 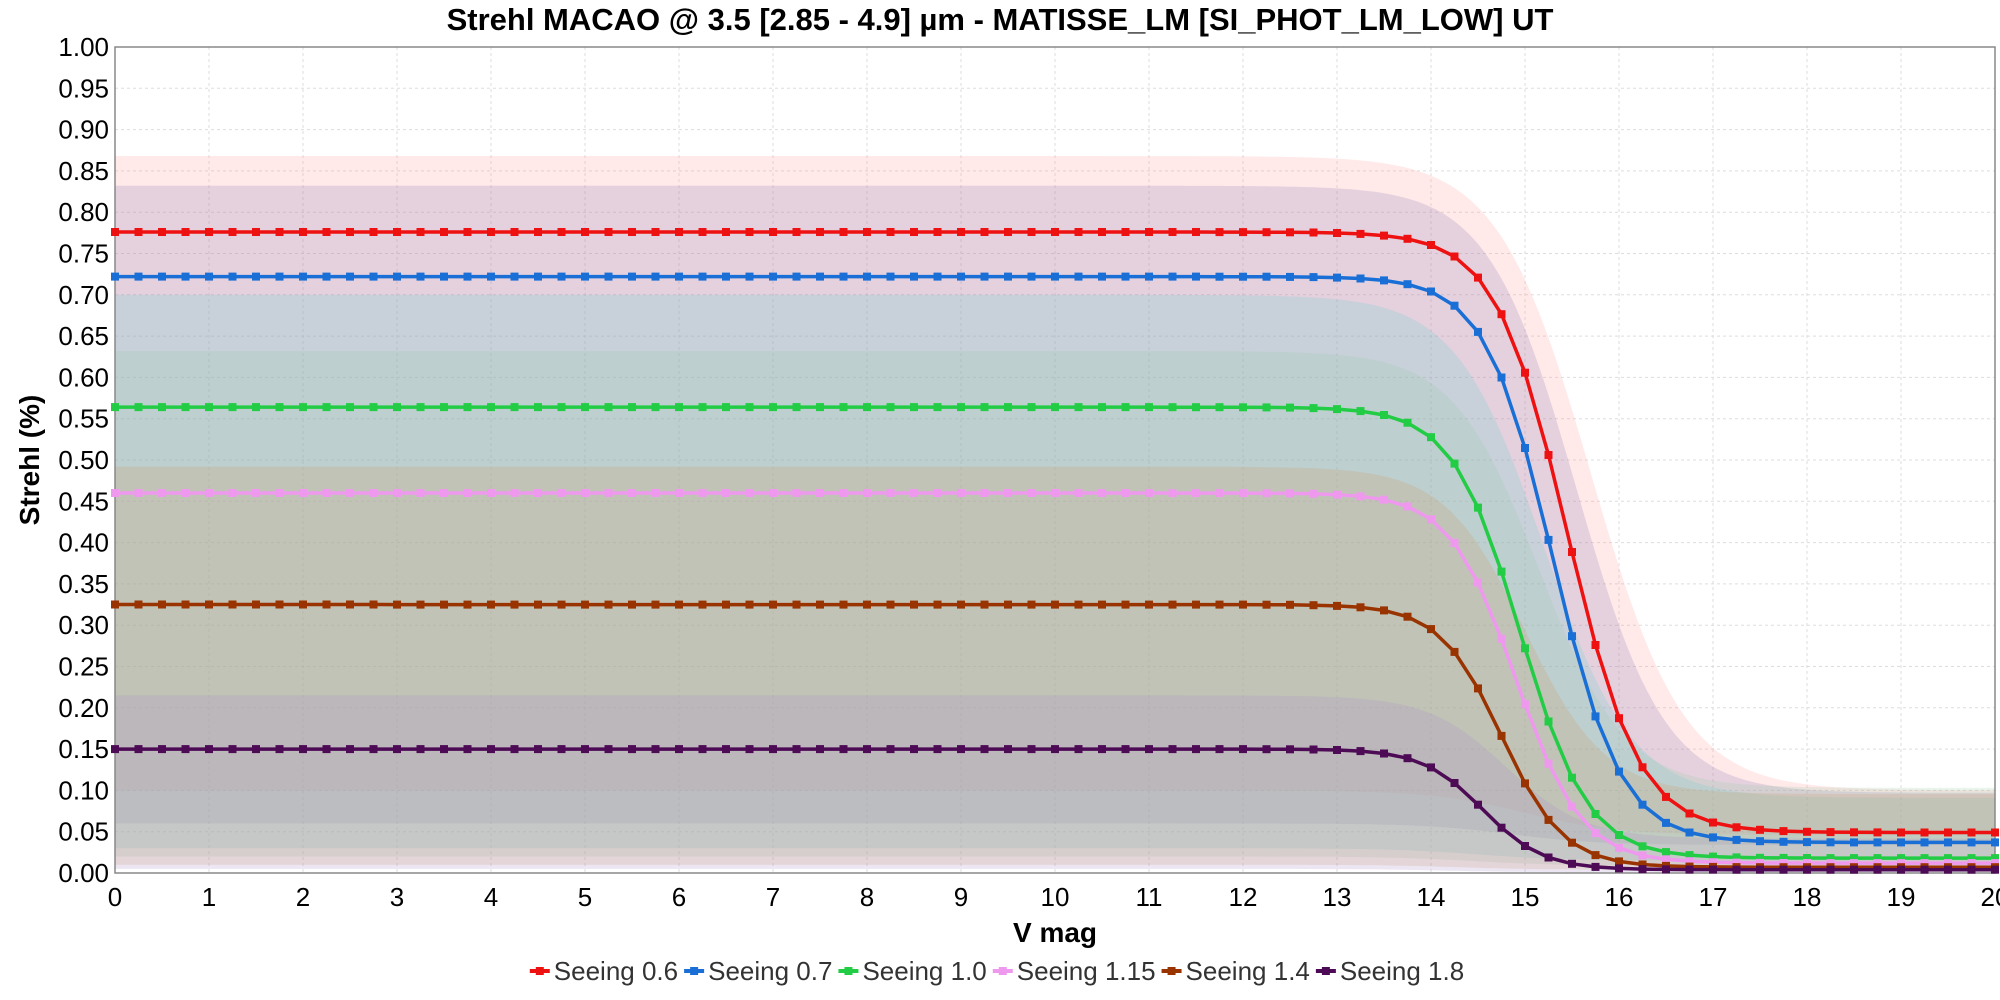 What do you see at coordinates (83, 130) in the screenshot?
I see `y-tick-label: 0.90` at bounding box center [83, 130].